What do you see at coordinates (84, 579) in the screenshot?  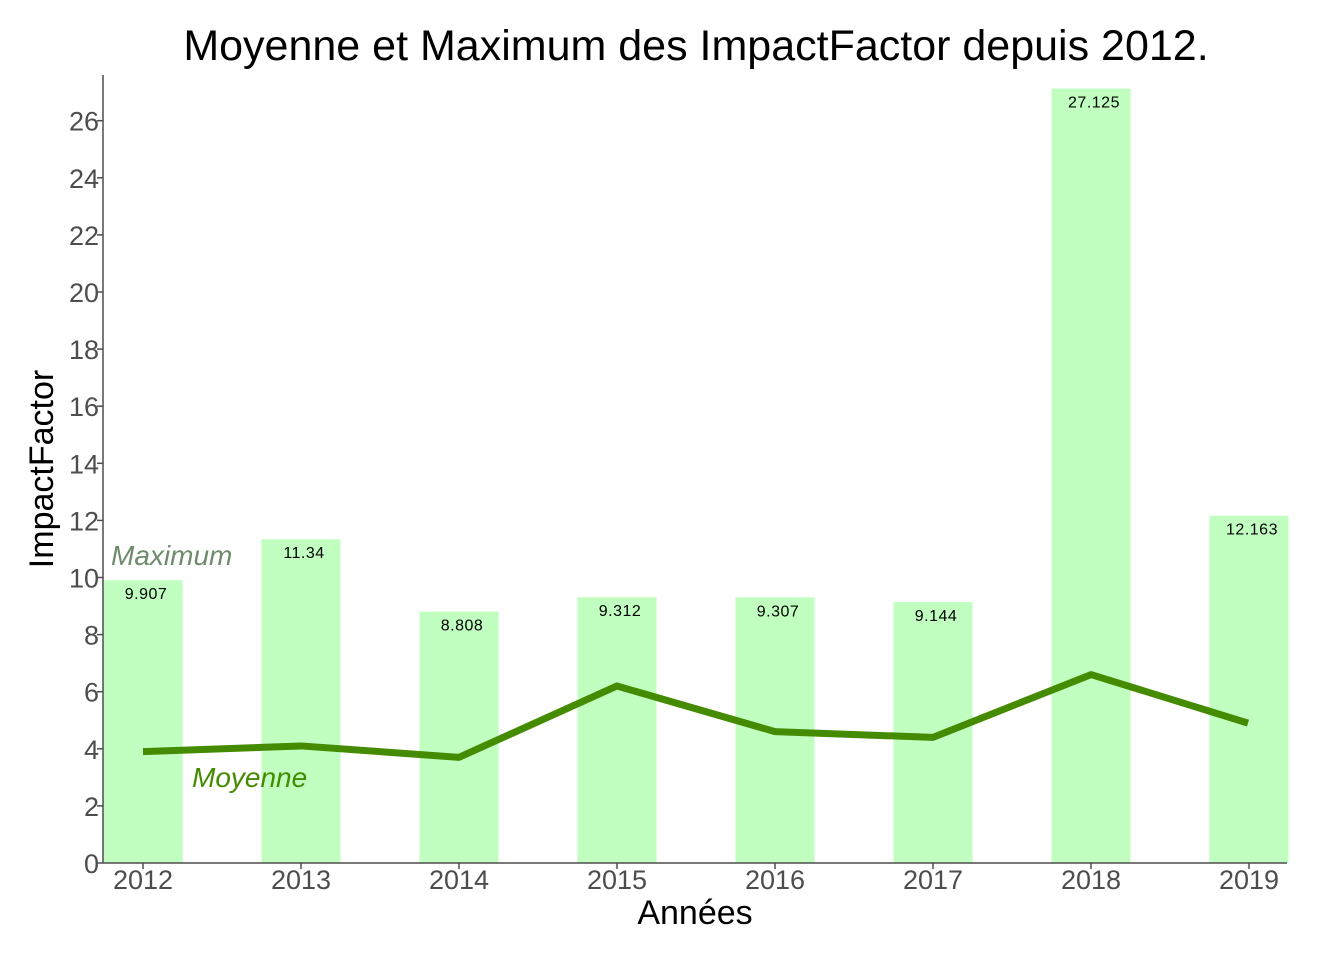 I see `y-tick-label-10: 10` at bounding box center [84, 579].